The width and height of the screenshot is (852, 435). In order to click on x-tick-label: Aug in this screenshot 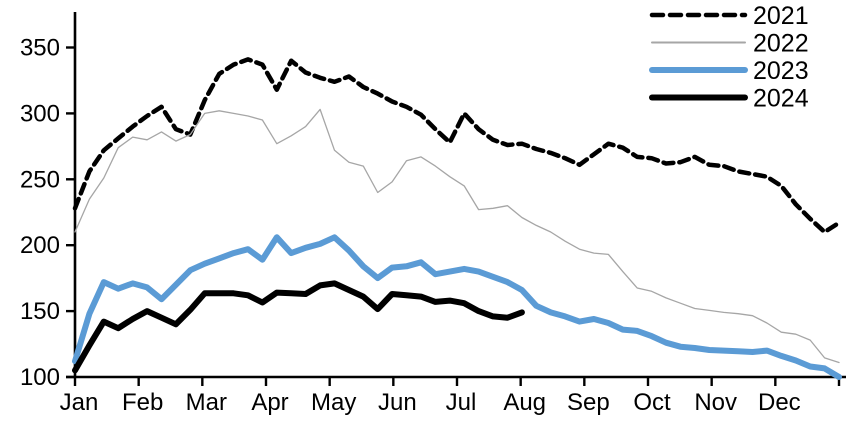, I will do `click(524, 402)`.